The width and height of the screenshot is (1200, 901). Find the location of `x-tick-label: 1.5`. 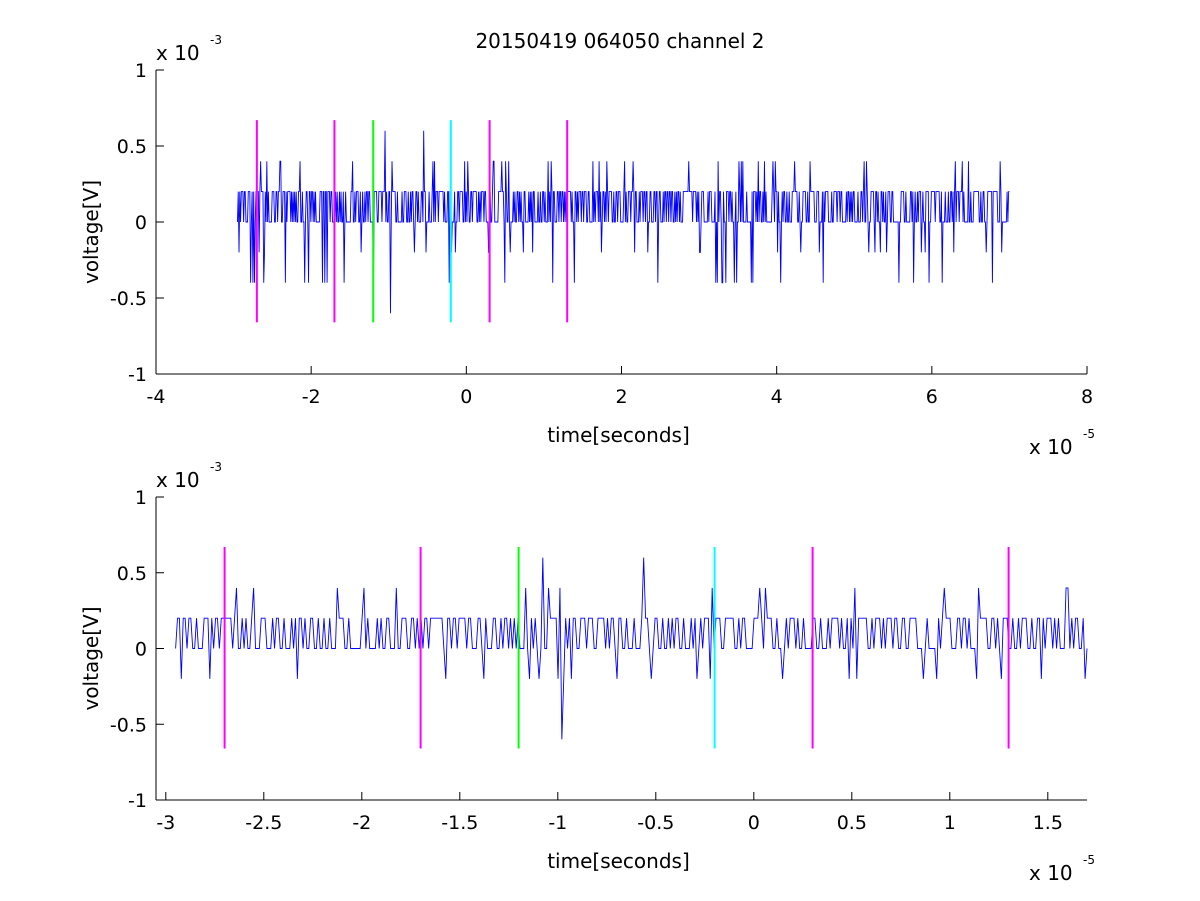

x-tick-label: 1.5 is located at coordinates (1048, 823).